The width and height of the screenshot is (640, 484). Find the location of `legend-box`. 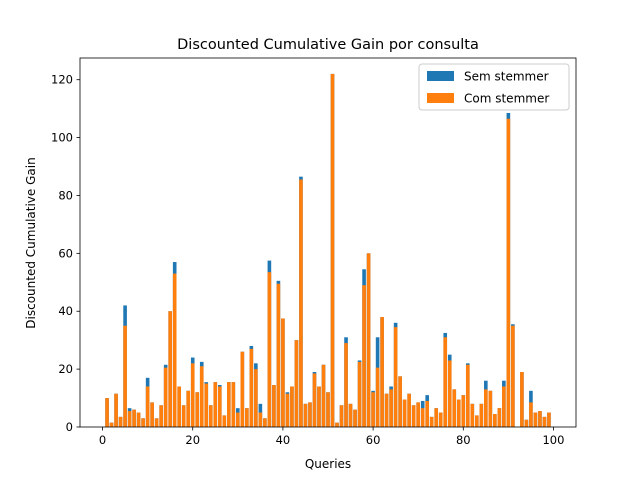

legend-box is located at coordinates (494, 87).